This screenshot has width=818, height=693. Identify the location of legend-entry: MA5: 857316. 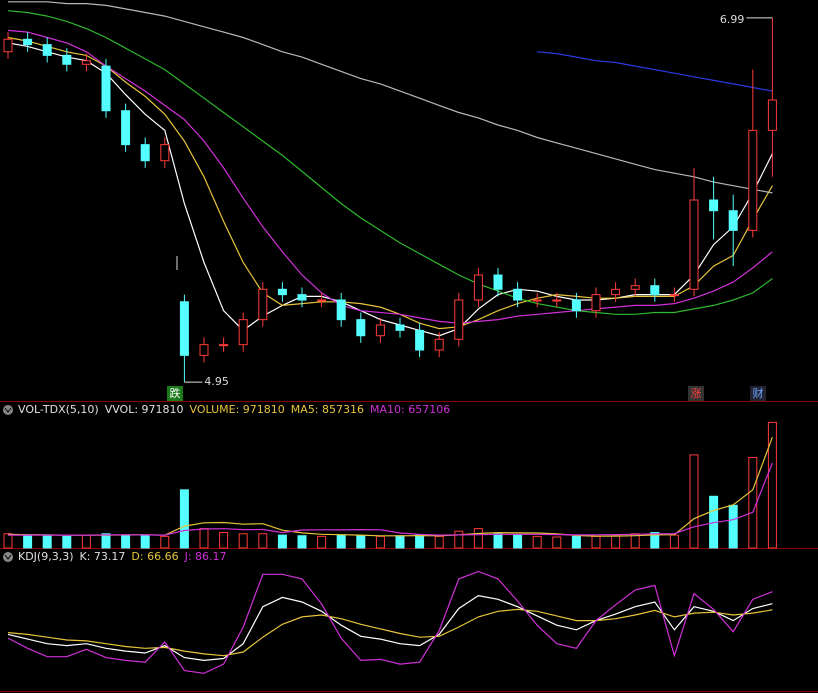
(327, 409).